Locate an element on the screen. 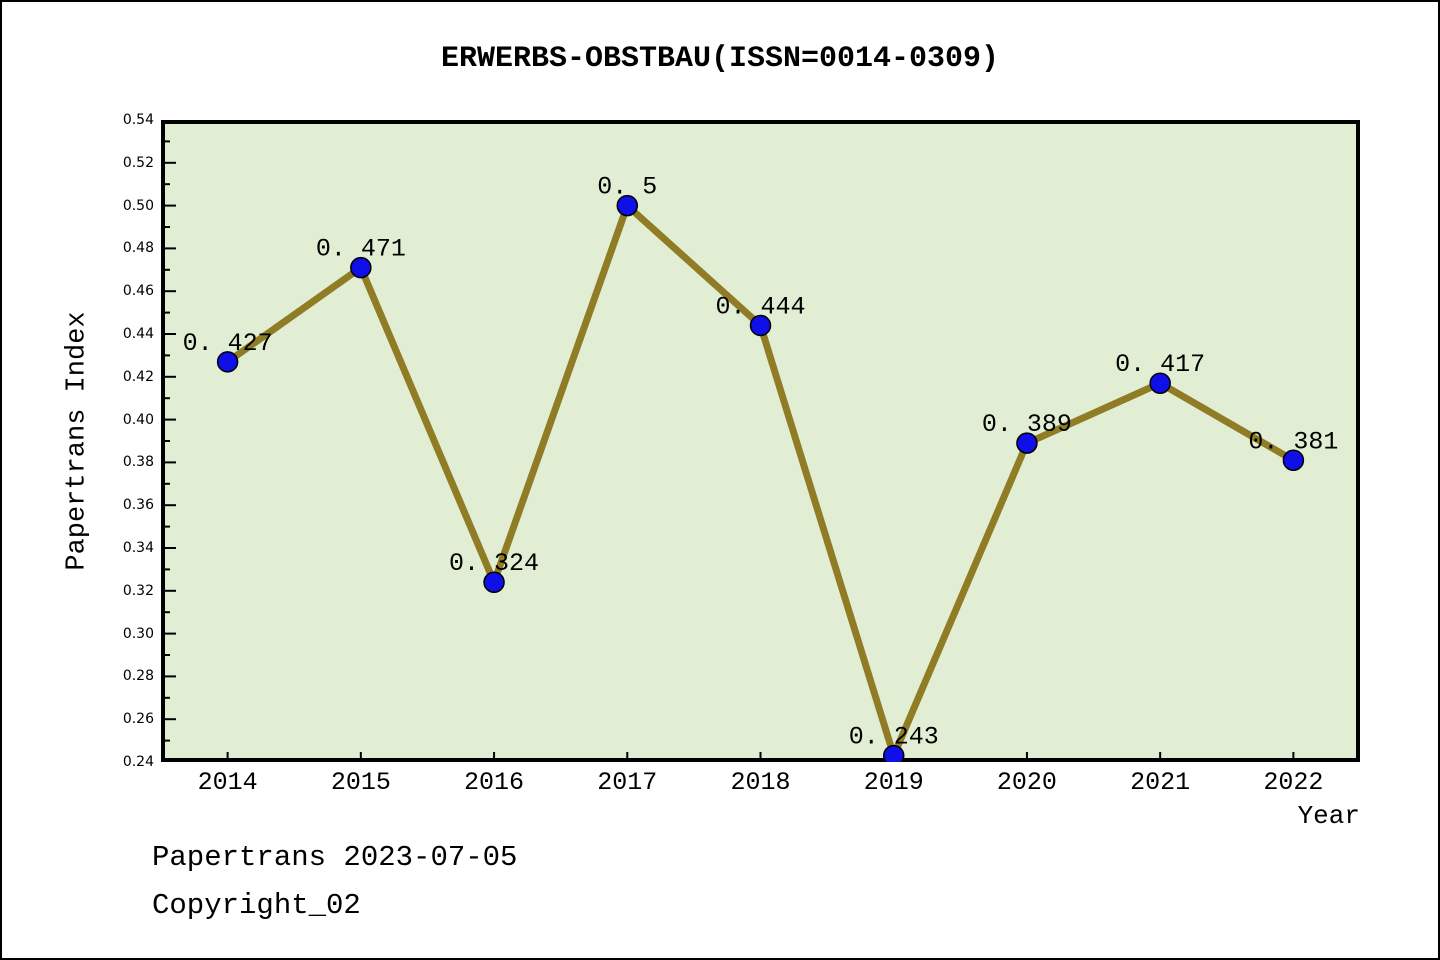 Image resolution: width=1440 pixels, height=960 pixels. x-tick-label: 2018 is located at coordinates (760, 782).